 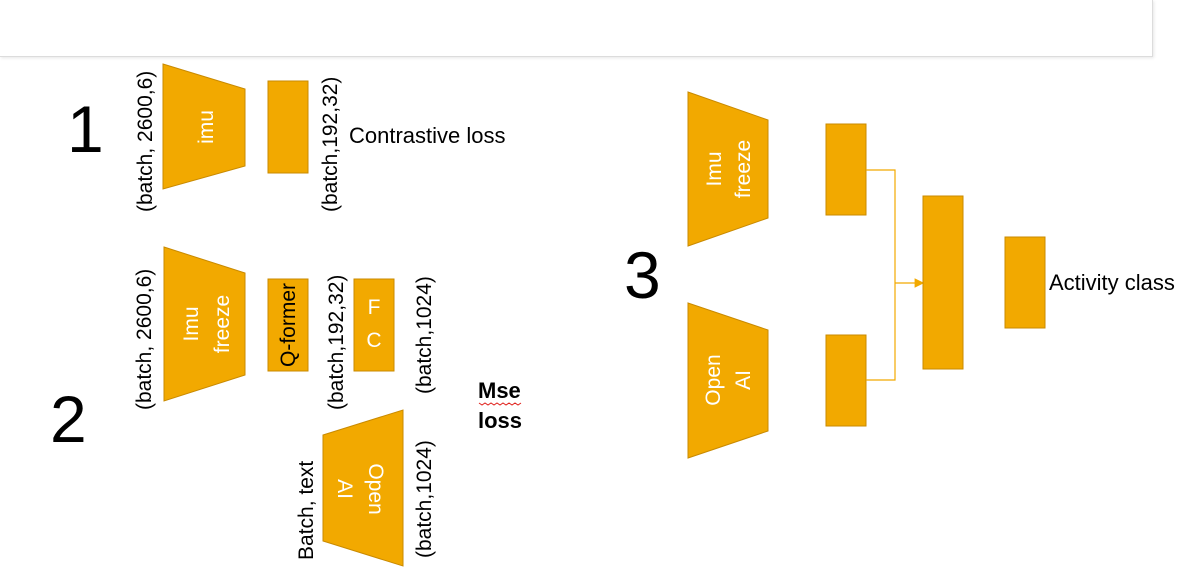 What do you see at coordinates (500, 404) in the screenshot?
I see `mse-spellcheck-underline` at bounding box center [500, 404].